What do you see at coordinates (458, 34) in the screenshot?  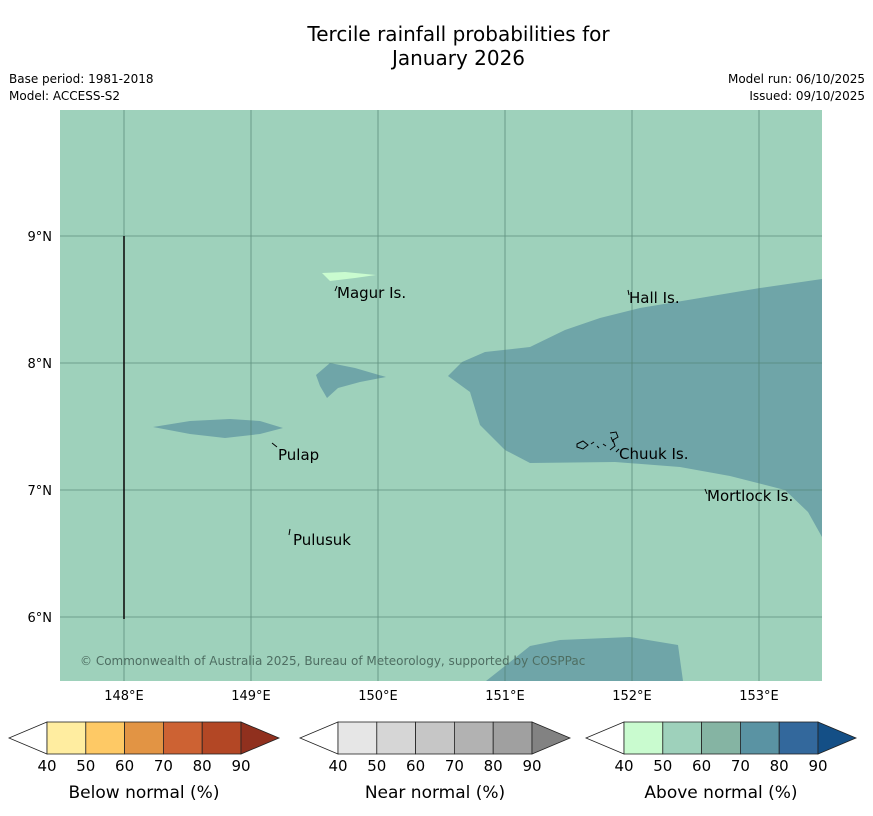 I see `title-line-1: Tercile rainfall probabilities for` at bounding box center [458, 34].